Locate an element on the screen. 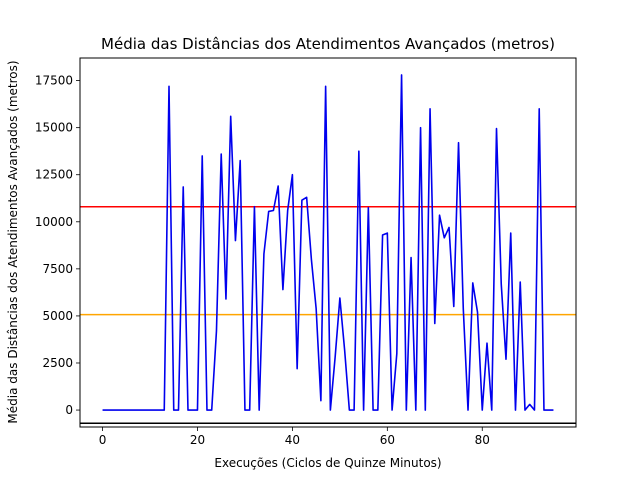 Image resolution: width=640 pixels, height=480 pixels. y-tick-label: 5000 is located at coordinates (57, 316).